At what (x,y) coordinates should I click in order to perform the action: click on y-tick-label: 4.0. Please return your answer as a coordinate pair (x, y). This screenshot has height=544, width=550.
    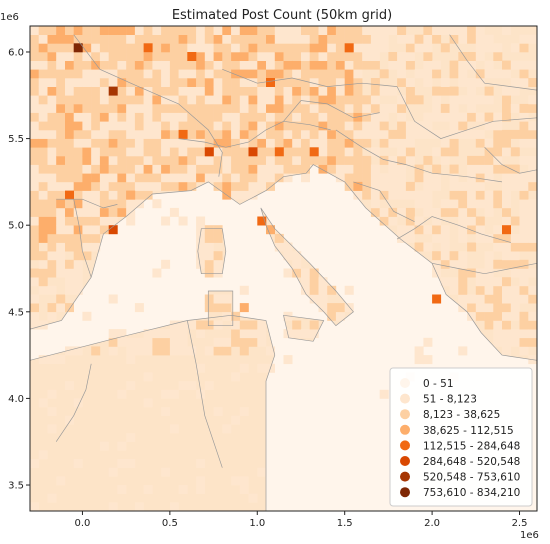
    Looking at the image, I should click on (16, 399).